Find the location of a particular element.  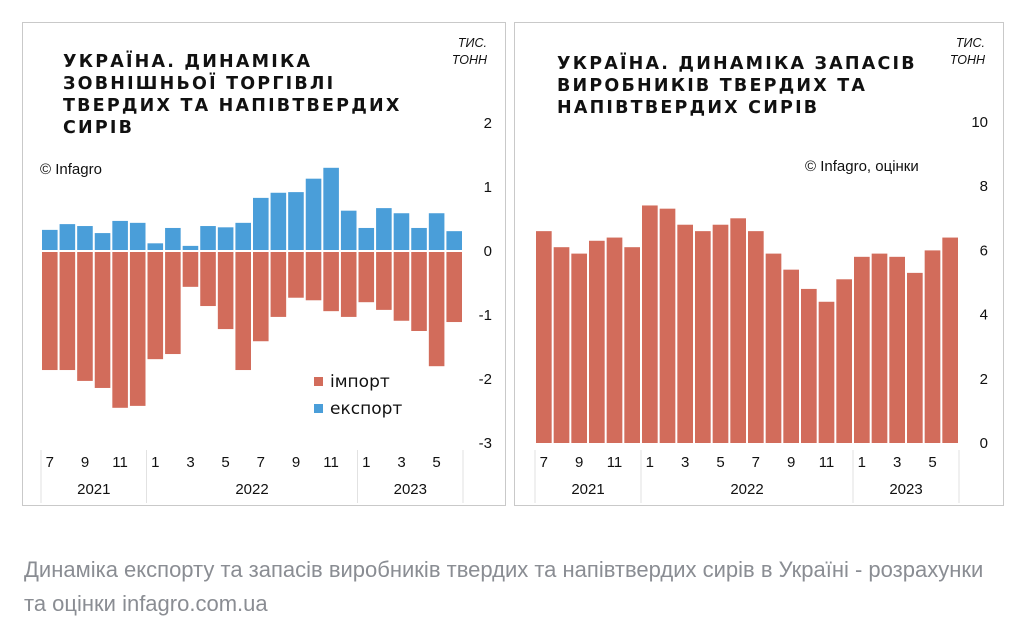

y-tick-label: 1 is located at coordinates (488, 187).